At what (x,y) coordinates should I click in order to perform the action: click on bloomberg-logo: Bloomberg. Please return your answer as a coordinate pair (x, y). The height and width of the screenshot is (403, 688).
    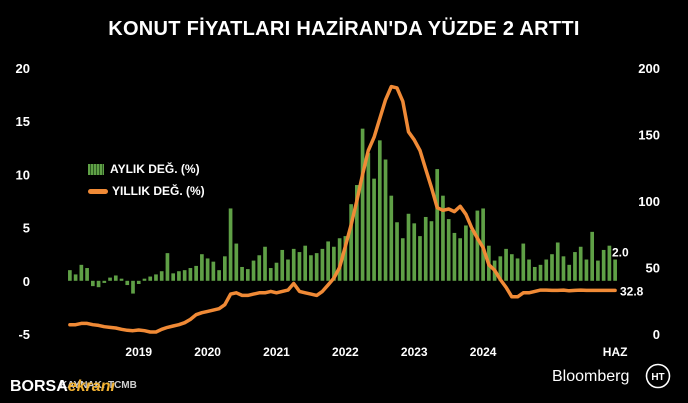
    Looking at the image, I should click on (591, 376).